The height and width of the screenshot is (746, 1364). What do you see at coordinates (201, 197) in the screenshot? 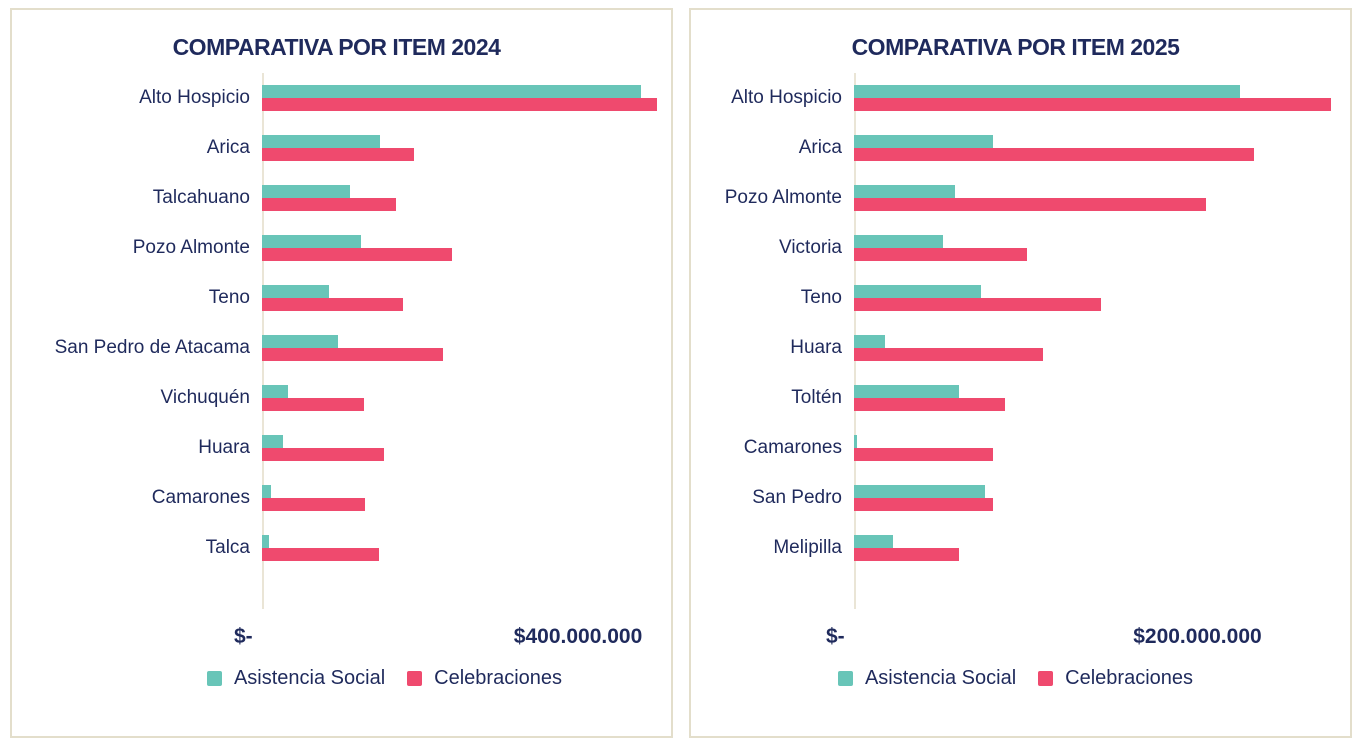
I see `category-label: Talcahuano` at bounding box center [201, 197].